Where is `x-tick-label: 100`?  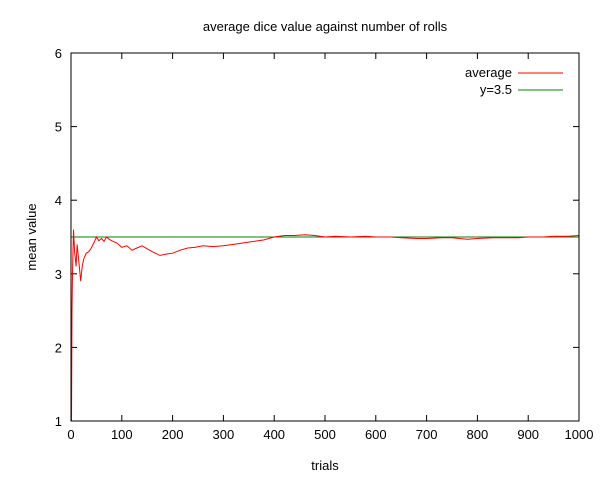
x-tick-label: 100 is located at coordinates (122, 434).